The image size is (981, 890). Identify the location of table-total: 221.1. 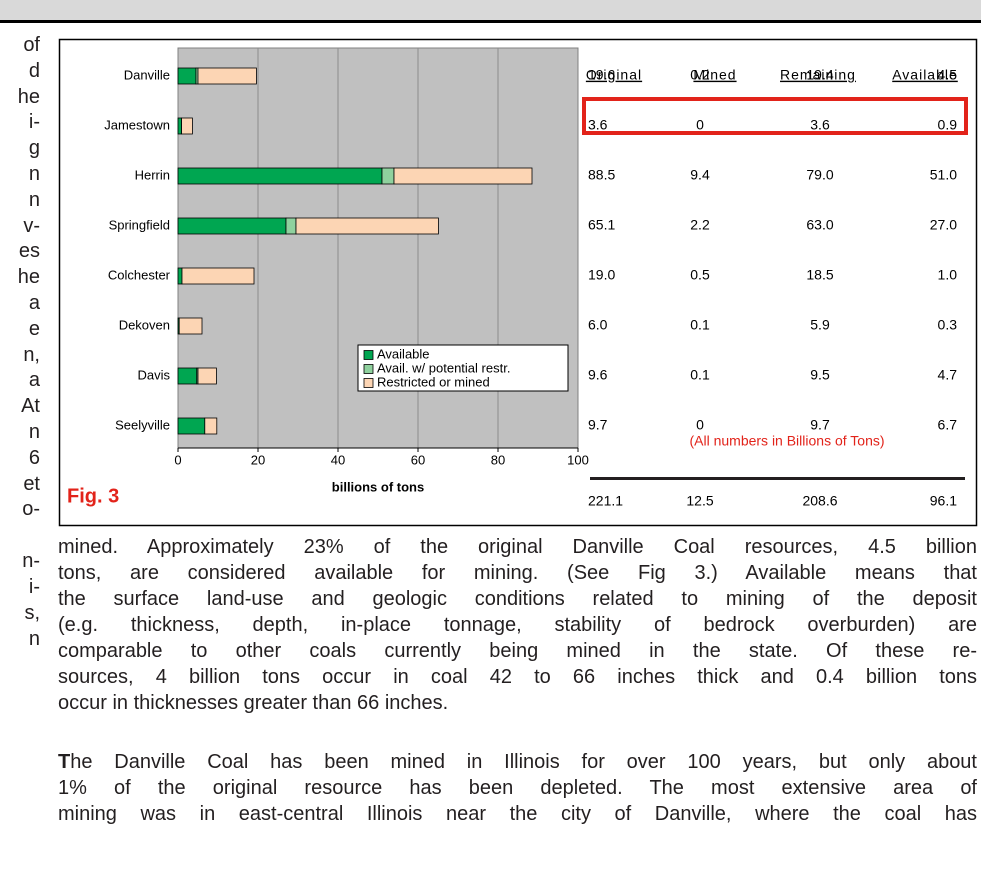
(605, 501).